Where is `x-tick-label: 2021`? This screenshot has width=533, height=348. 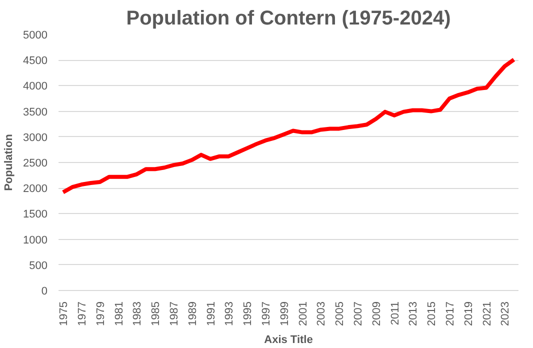 x-tick-label: 2021 is located at coordinates (487, 313).